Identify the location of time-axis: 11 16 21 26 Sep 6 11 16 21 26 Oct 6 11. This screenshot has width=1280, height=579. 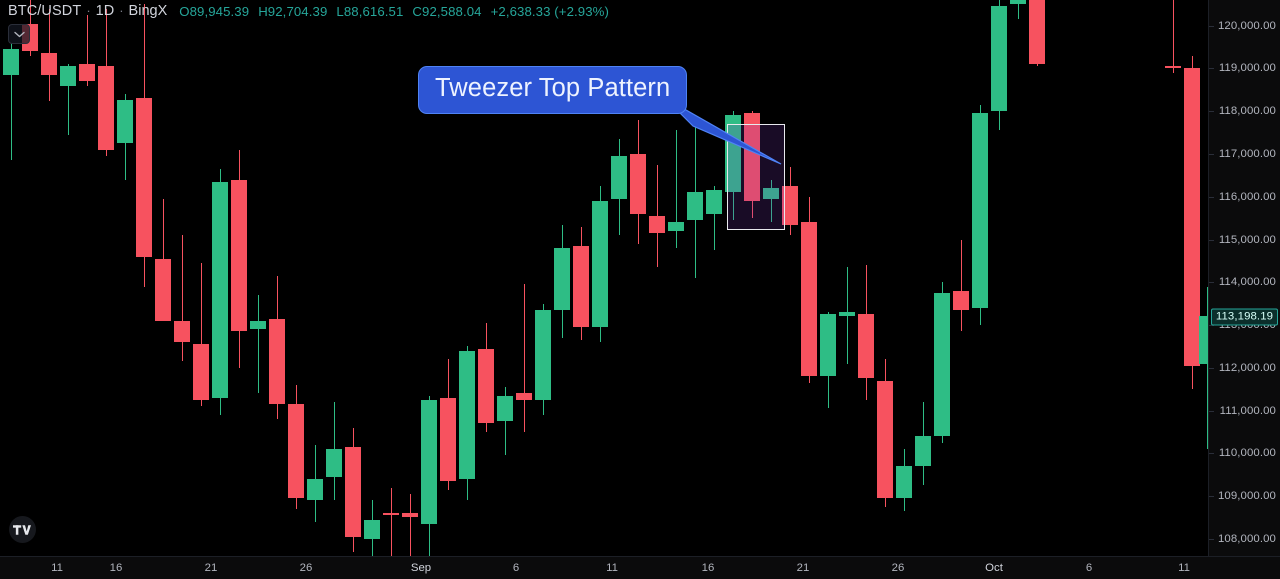
(640, 567).